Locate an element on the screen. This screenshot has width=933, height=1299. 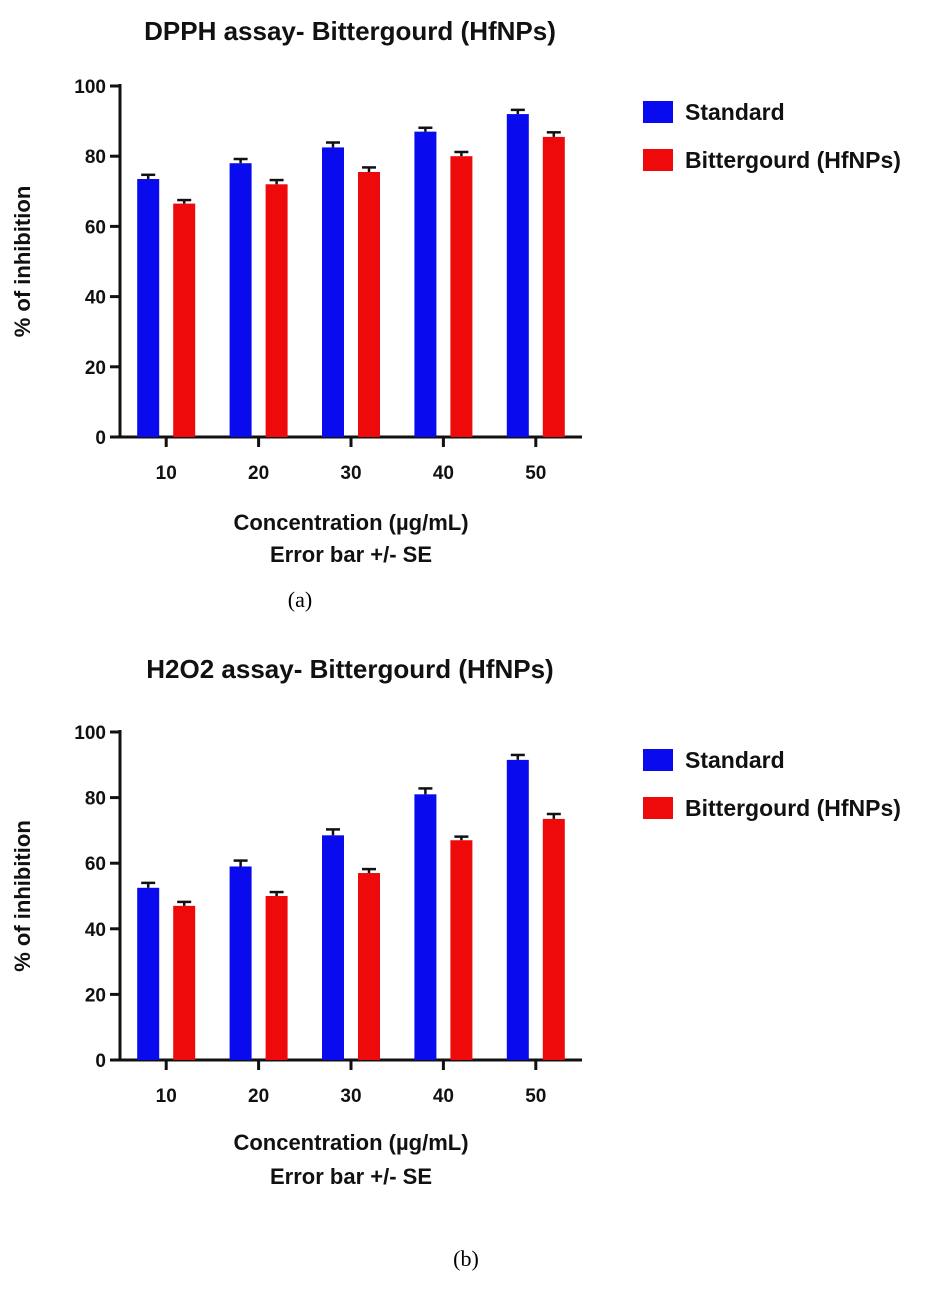
chart-title: H2O2 assay- Bittergourd (HfNPs) is located at coordinates (349, 669).